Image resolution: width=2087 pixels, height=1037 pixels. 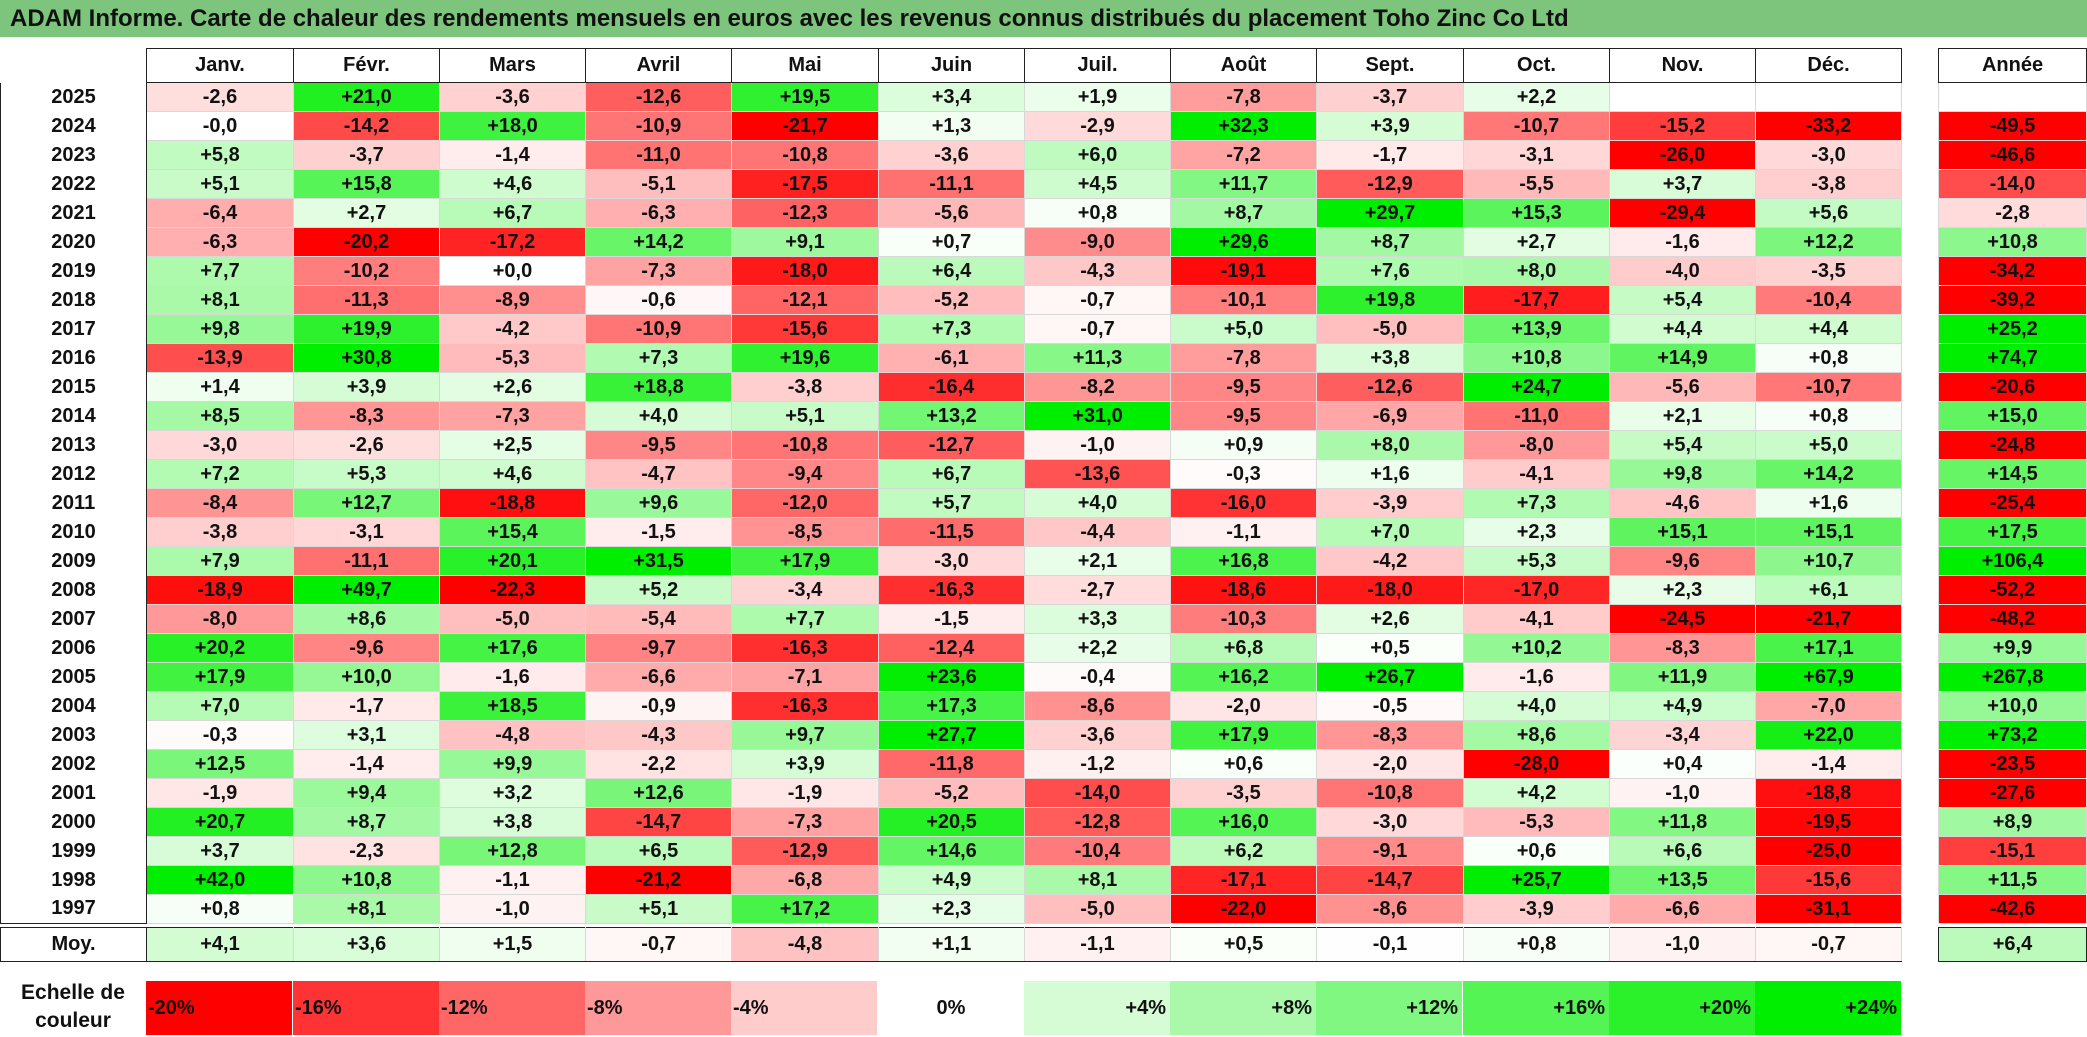 I want to click on heatmap-cell: -5,1, so click(x=658, y=184).